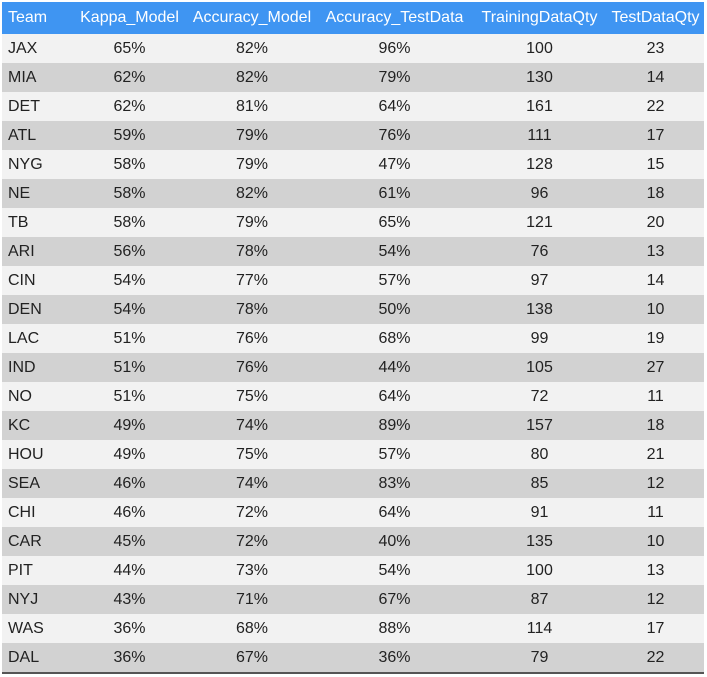 The height and width of the screenshot is (677, 707). Describe the element at coordinates (353, 658) in the screenshot. I see `table-row: DAL 36% 67% 36% 79 22` at that location.